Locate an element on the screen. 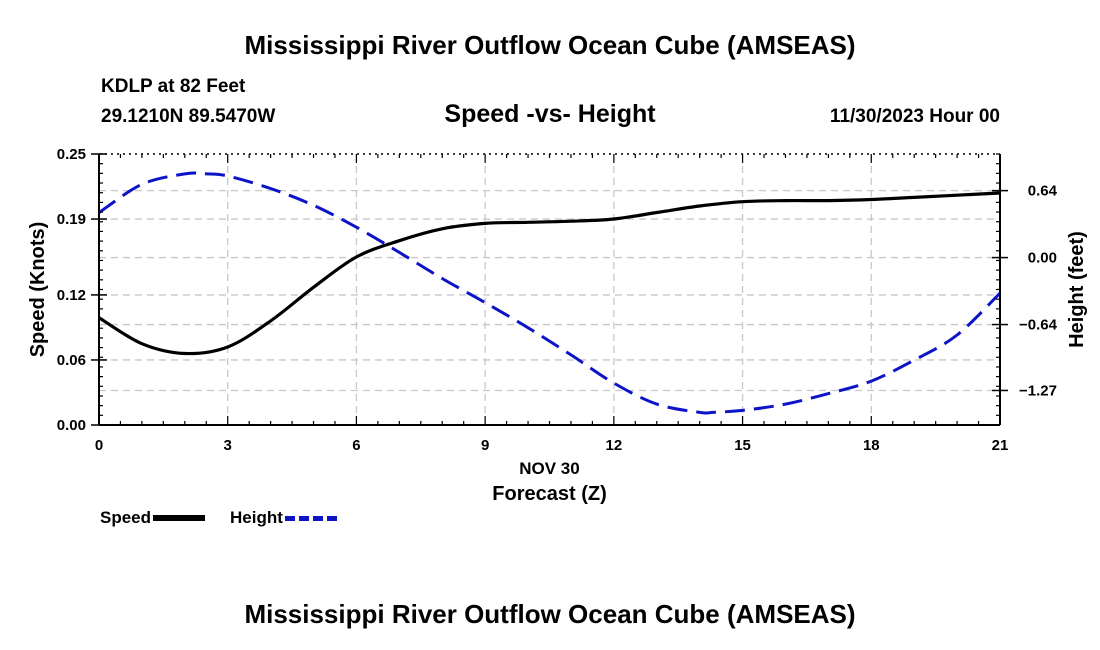  legend-height-swatch is located at coordinates (310, 518).